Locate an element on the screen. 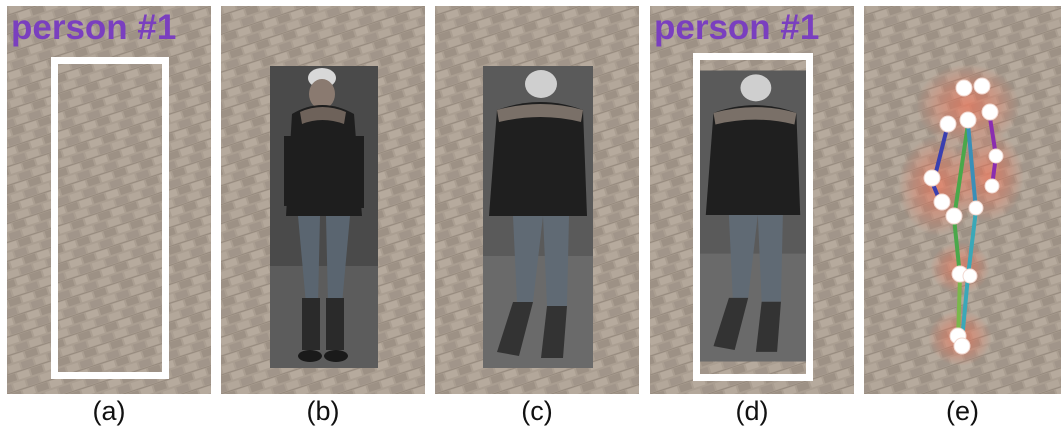 This screenshot has width=1061, height=432. joint-right-elbow is located at coordinates (996, 156).